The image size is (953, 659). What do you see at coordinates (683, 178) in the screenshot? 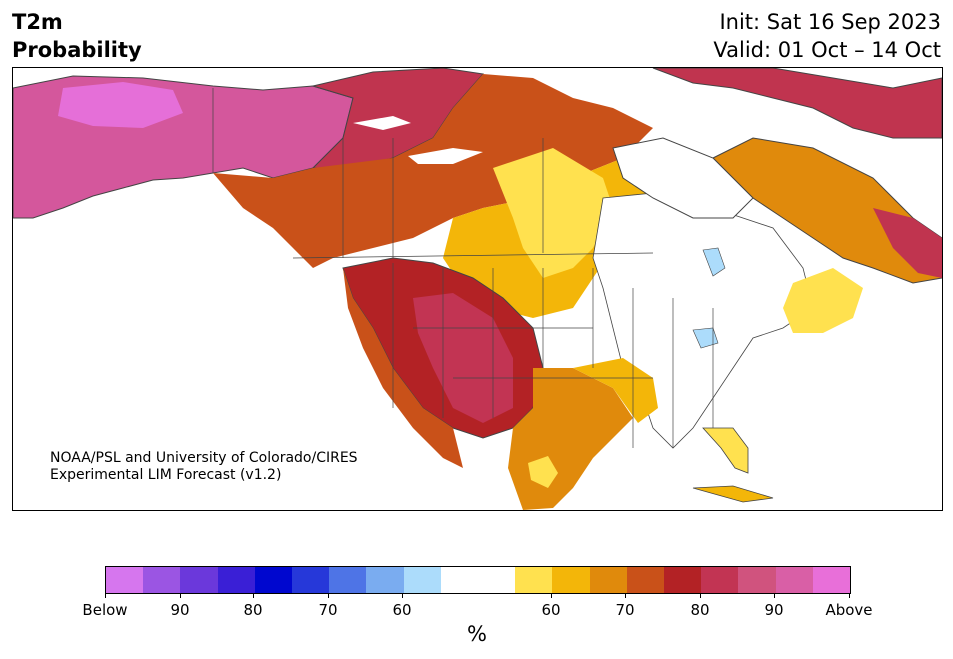
I see `hudson-bay` at bounding box center [683, 178].